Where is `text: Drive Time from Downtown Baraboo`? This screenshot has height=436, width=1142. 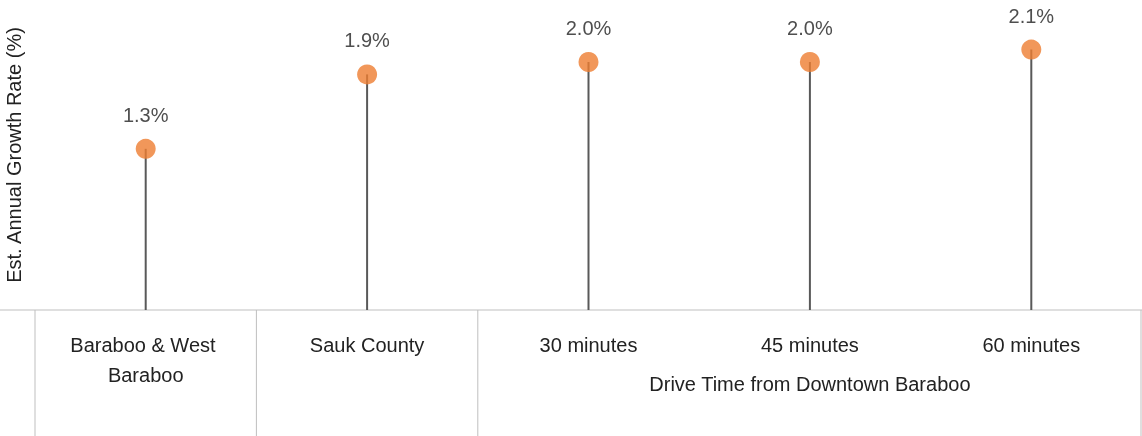 text: Drive Time from Downtown Baraboo is located at coordinates (810, 384).